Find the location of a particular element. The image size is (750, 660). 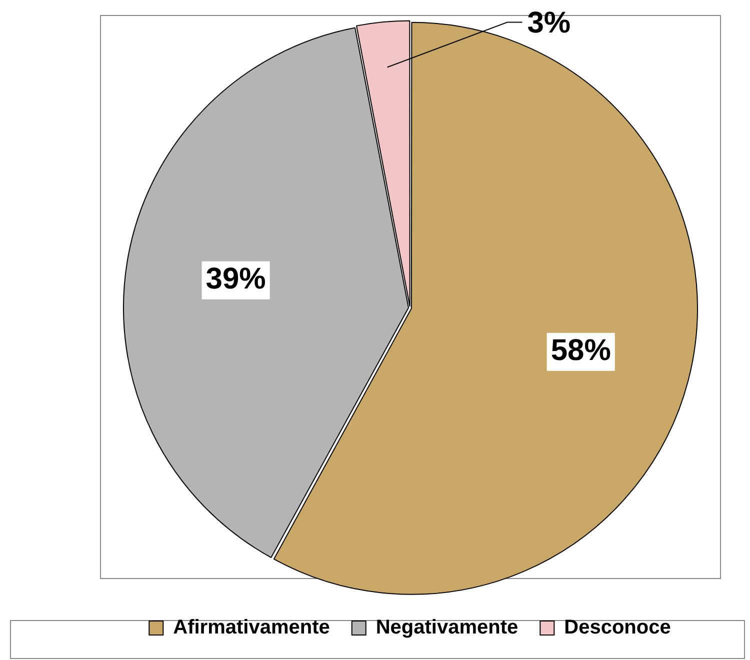

data-label: 58% is located at coordinates (580, 351).